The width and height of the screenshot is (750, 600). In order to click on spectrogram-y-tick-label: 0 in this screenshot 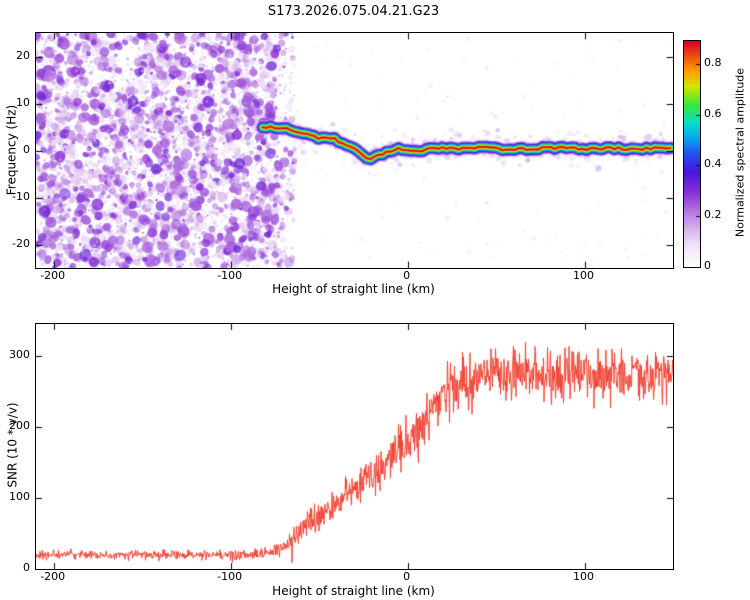, I will do `click(26, 149)`.